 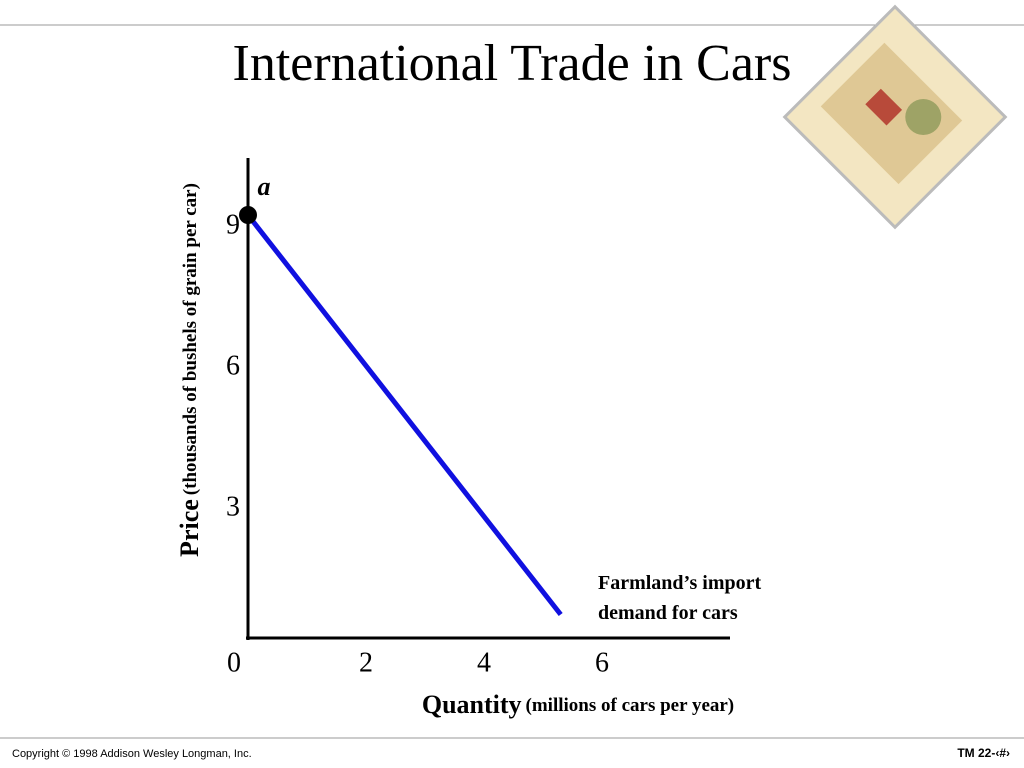 I want to click on y-tick-label: 6, so click(x=233, y=365).